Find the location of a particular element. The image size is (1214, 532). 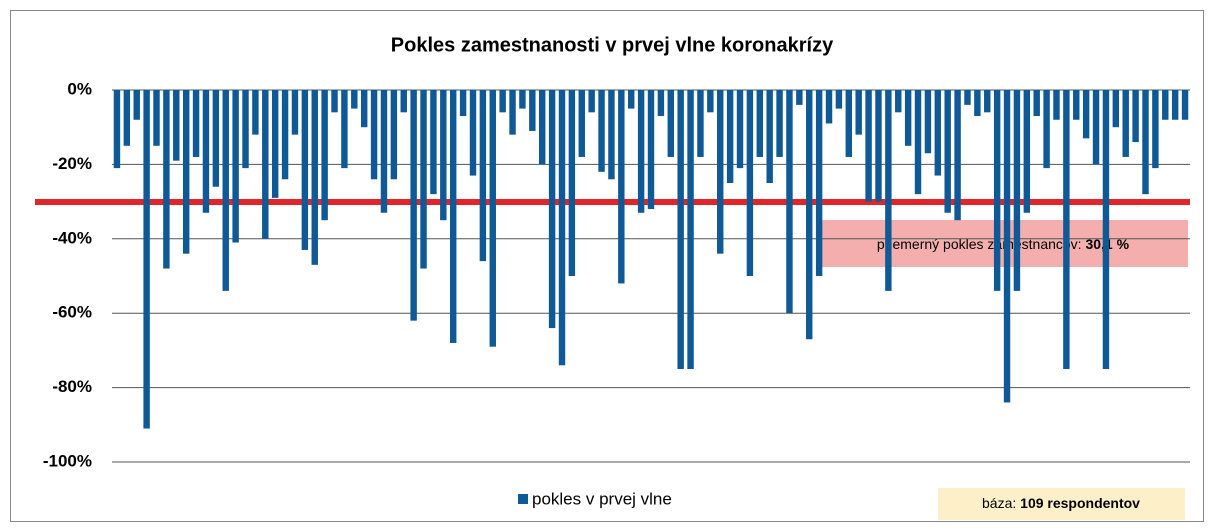

base-box is located at coordinates (1061, 504).